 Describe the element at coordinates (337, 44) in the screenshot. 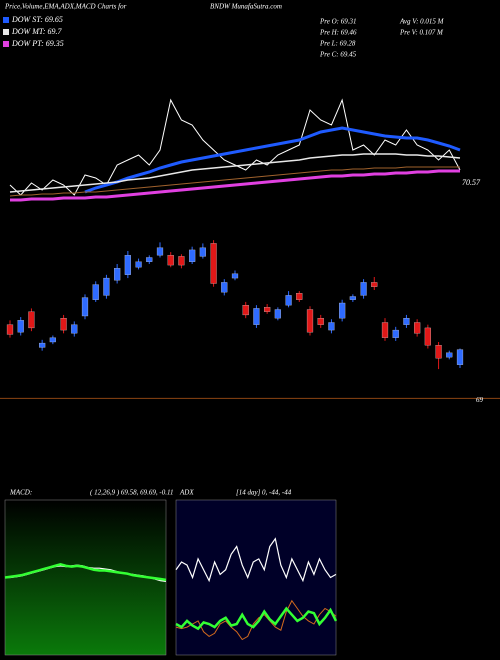

I see `info-text: Pre L: 69.28` at that location.